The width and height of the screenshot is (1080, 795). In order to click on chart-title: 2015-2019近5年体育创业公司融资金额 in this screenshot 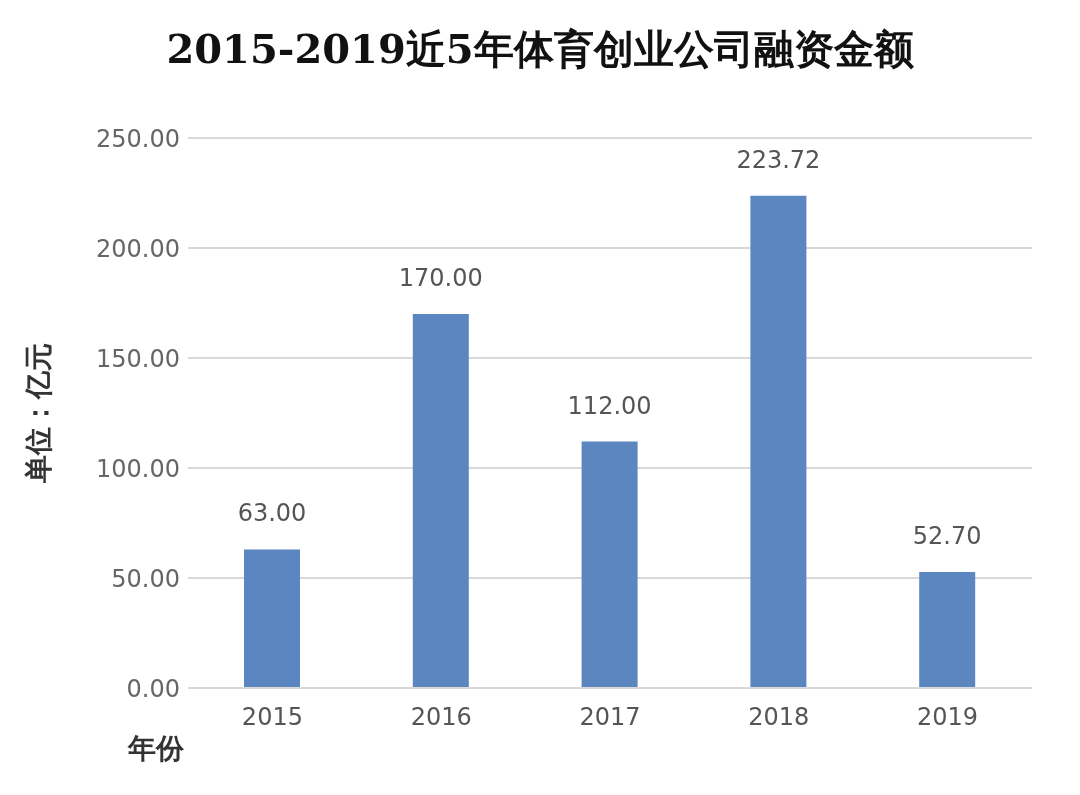, I will do `click(540, 49)`.